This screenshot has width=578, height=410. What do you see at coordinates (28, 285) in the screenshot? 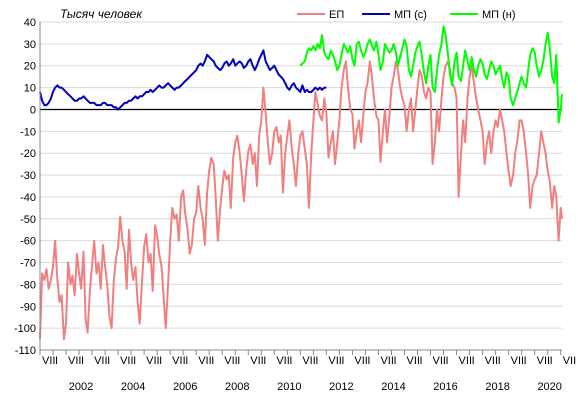
I see `y-tick-label: -80` at bounding box center [28, 285].